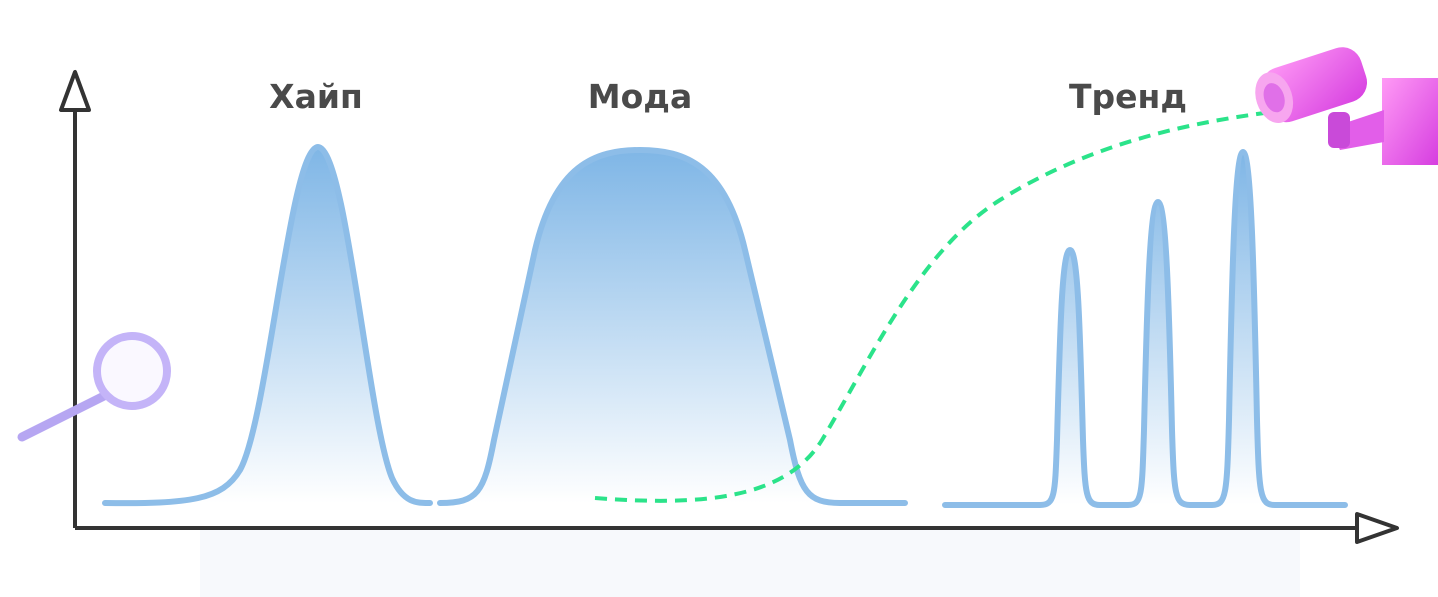  Describe the element at coordinates (75, 91) in the screenshot. I see `y-axis-arrow` at that location.